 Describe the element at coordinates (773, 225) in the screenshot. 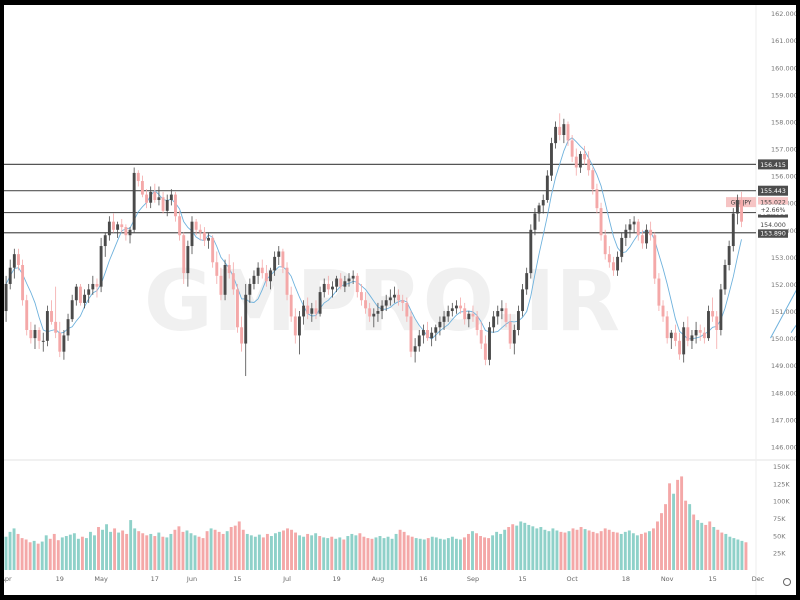

I see `current-price-label: 154.000` at that location.